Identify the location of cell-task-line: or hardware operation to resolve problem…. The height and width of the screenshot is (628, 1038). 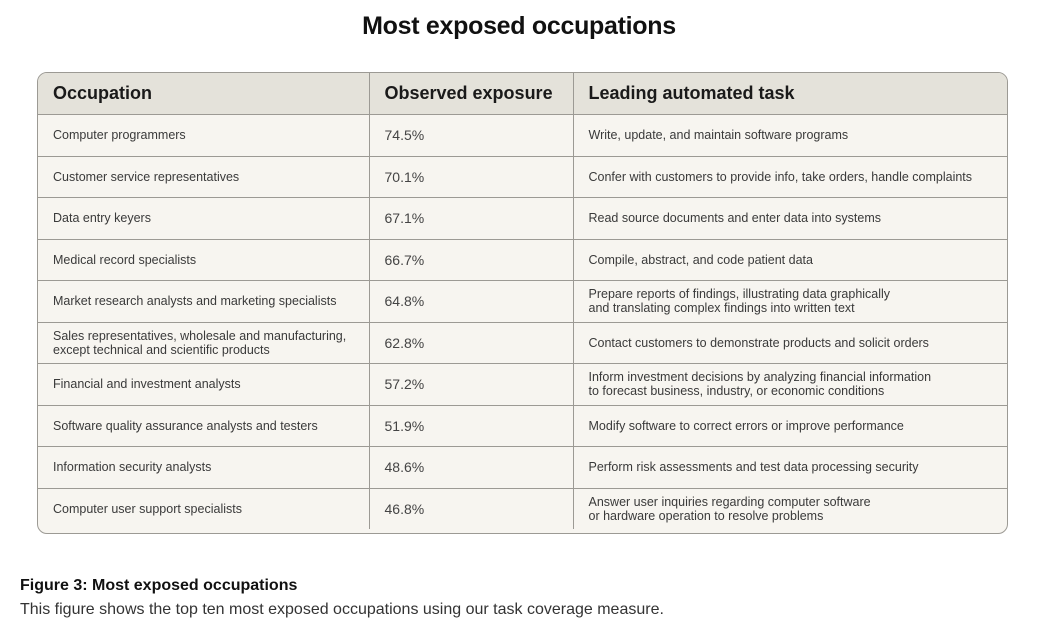
(706, 515).